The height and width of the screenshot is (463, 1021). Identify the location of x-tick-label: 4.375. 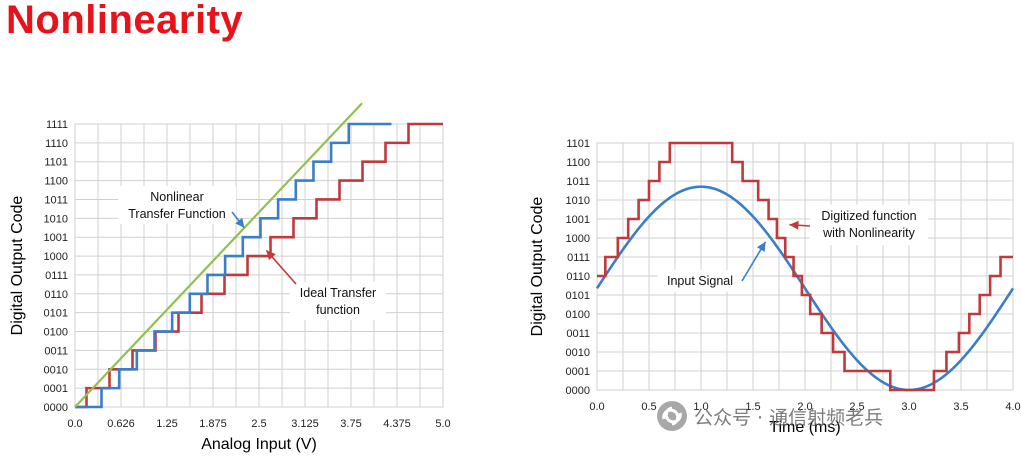
(397, 424).